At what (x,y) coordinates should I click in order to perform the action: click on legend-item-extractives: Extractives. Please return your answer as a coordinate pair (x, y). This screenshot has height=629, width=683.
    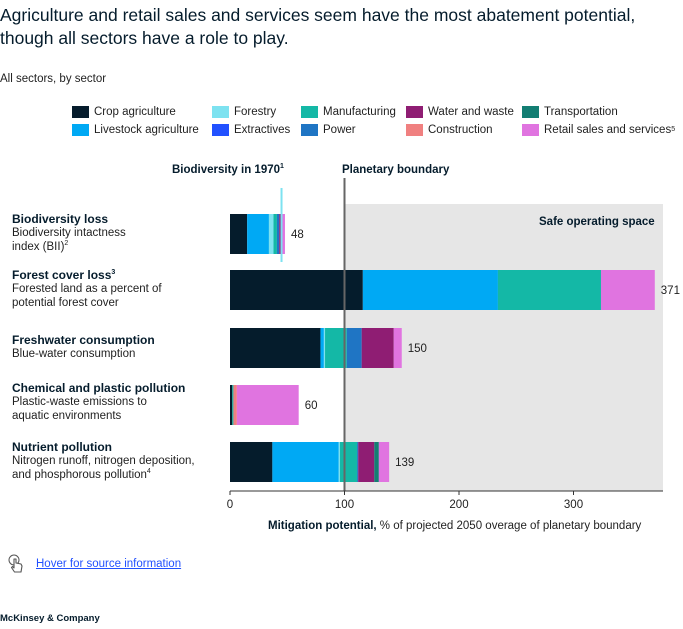
    Looking at the image, I should click on (251, 130).